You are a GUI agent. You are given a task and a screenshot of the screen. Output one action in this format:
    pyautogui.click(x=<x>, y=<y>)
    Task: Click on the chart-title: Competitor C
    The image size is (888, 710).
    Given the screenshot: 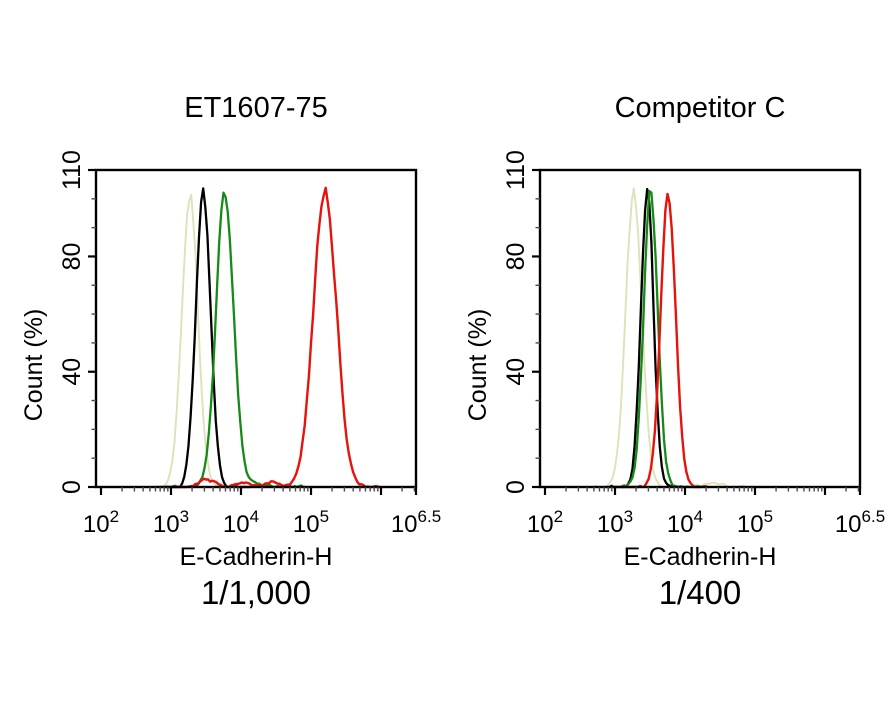 What is the action you would take?
    pyautogui.click(x=700, y=108)
    